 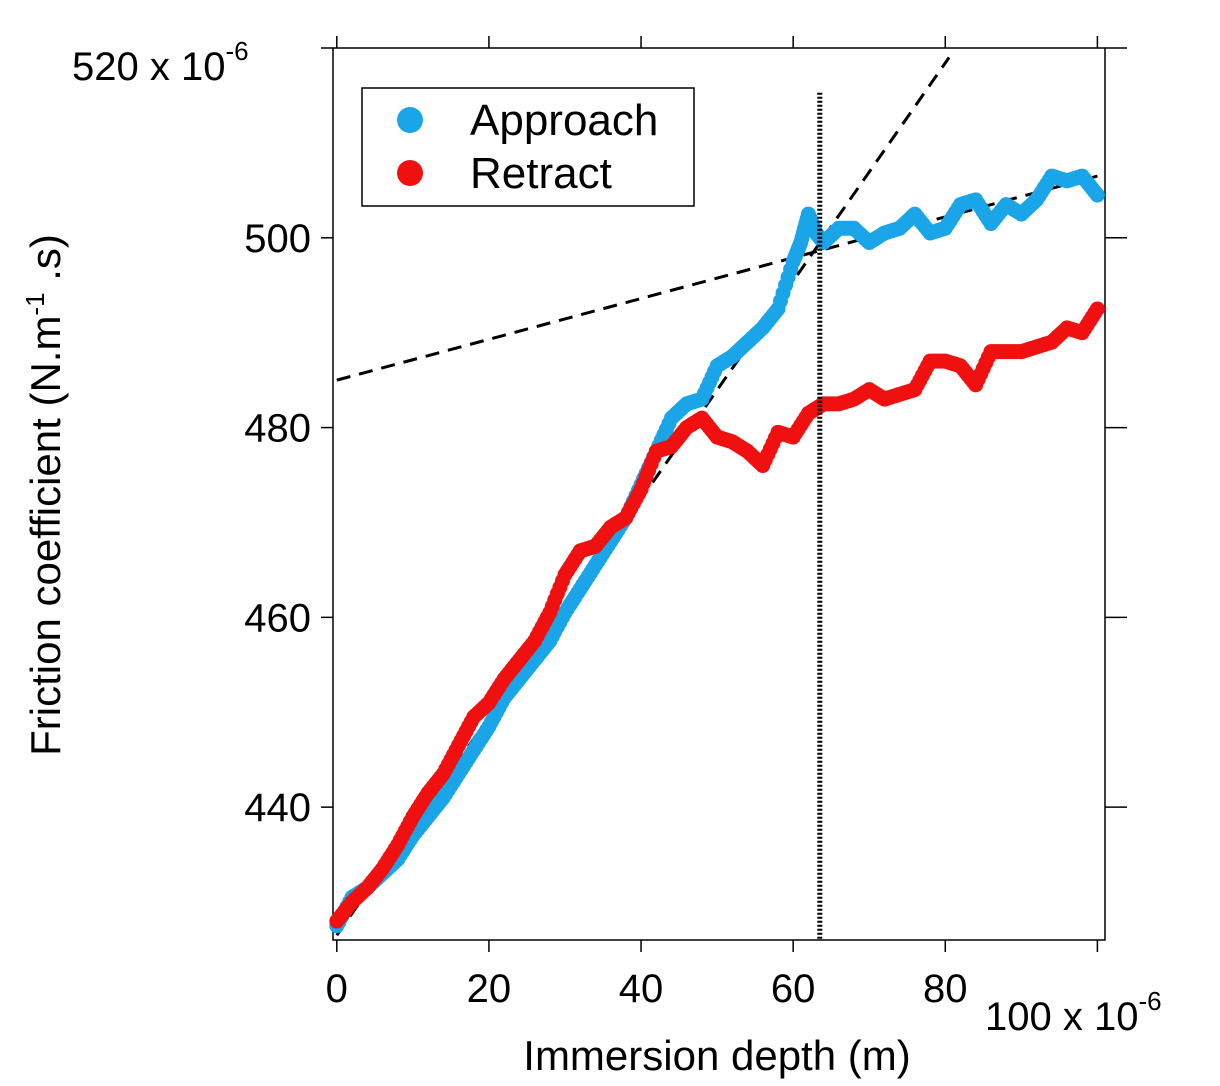 I want to click on y-multiplier-base: 520 x 10, so click(x=148, y=67).